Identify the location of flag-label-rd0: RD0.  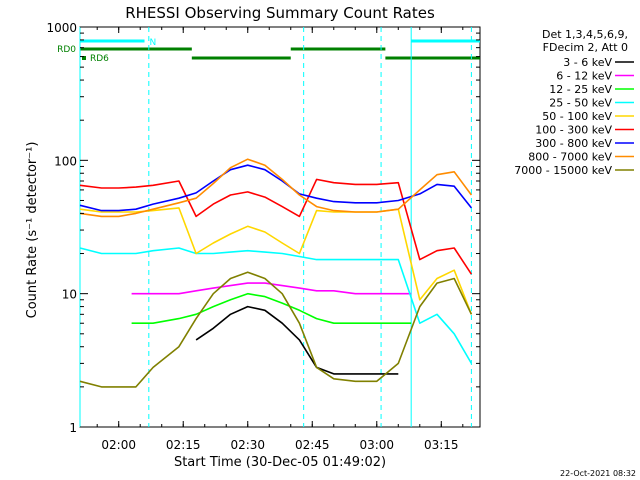
(66, 50).